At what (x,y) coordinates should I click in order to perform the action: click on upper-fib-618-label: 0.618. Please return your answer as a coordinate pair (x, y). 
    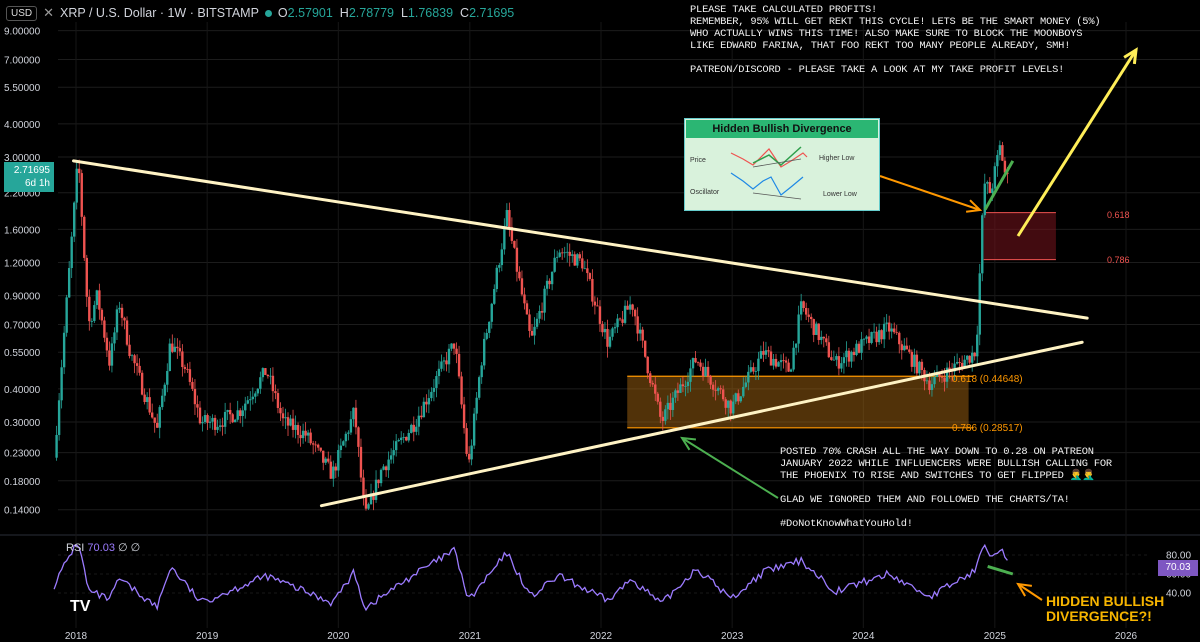
    Looking at the image, I should click on (1118, 215).